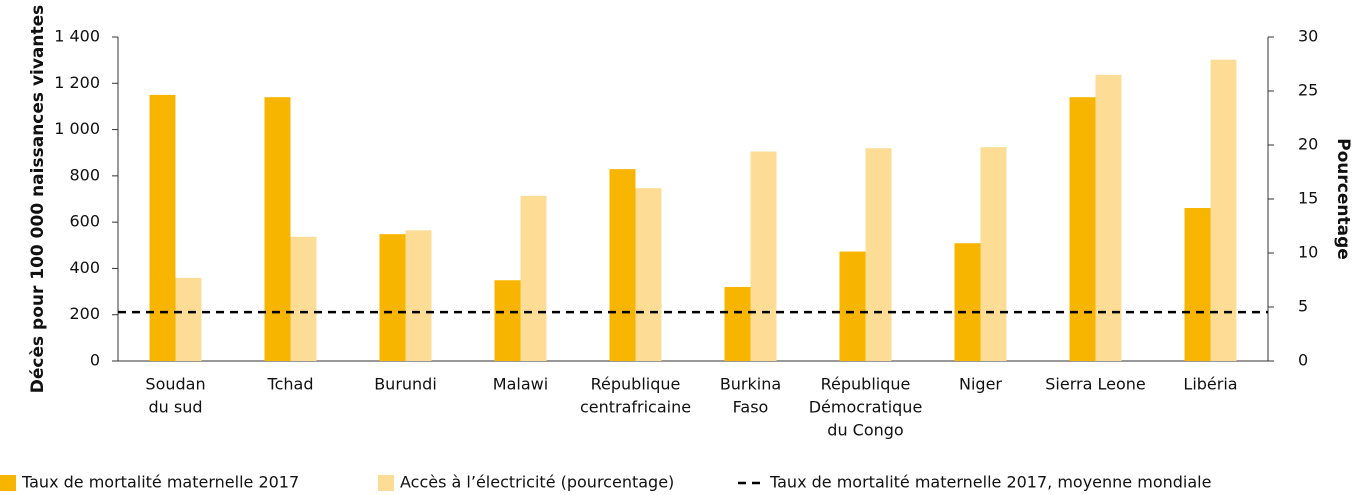 This screenshot has height=495, width=1361. I want to click on y-tick-label: 400, so click(84, 267).